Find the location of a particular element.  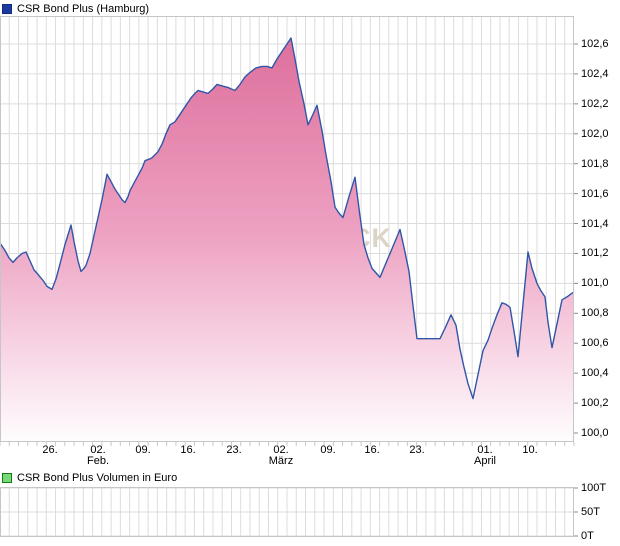

volume-chart-legend: CSR Bond Plus Volumen in Euro is located at coordinates (89, 477).